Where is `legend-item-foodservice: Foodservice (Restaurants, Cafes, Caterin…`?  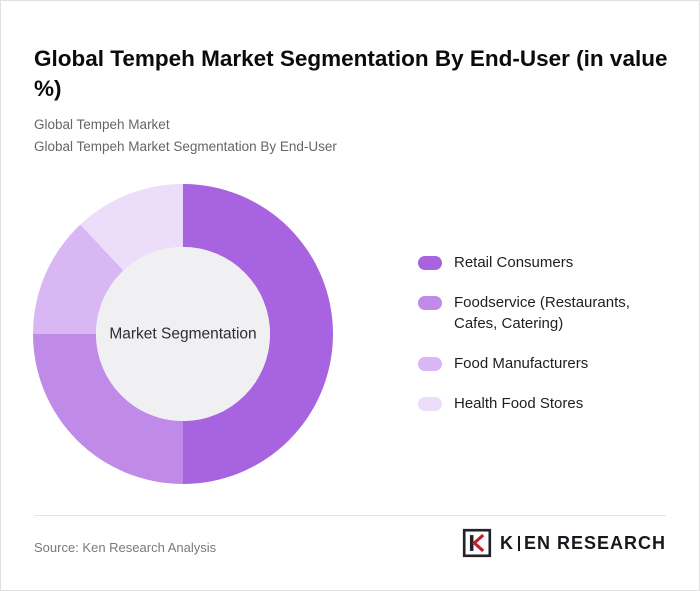 legend-item-foodservice: Foodservice (Restaurants, Cafes, Caterin… is located at coordinates (544, 313).